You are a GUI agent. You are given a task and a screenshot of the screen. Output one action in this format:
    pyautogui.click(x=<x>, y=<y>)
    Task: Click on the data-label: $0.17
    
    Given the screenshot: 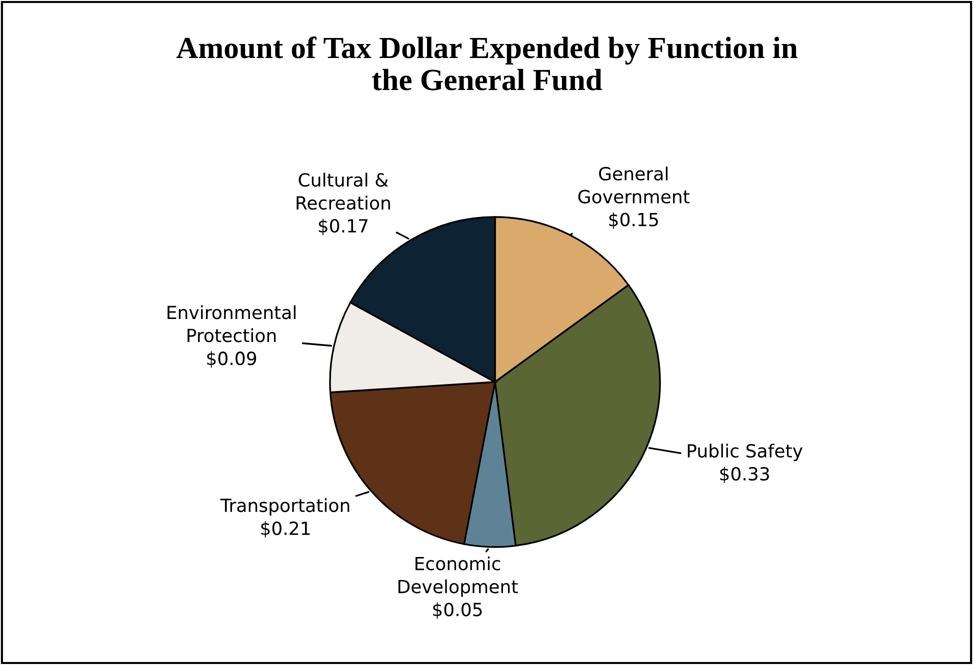 What is the action you would take?
    pyautogui.click(x=343, y=227)
    